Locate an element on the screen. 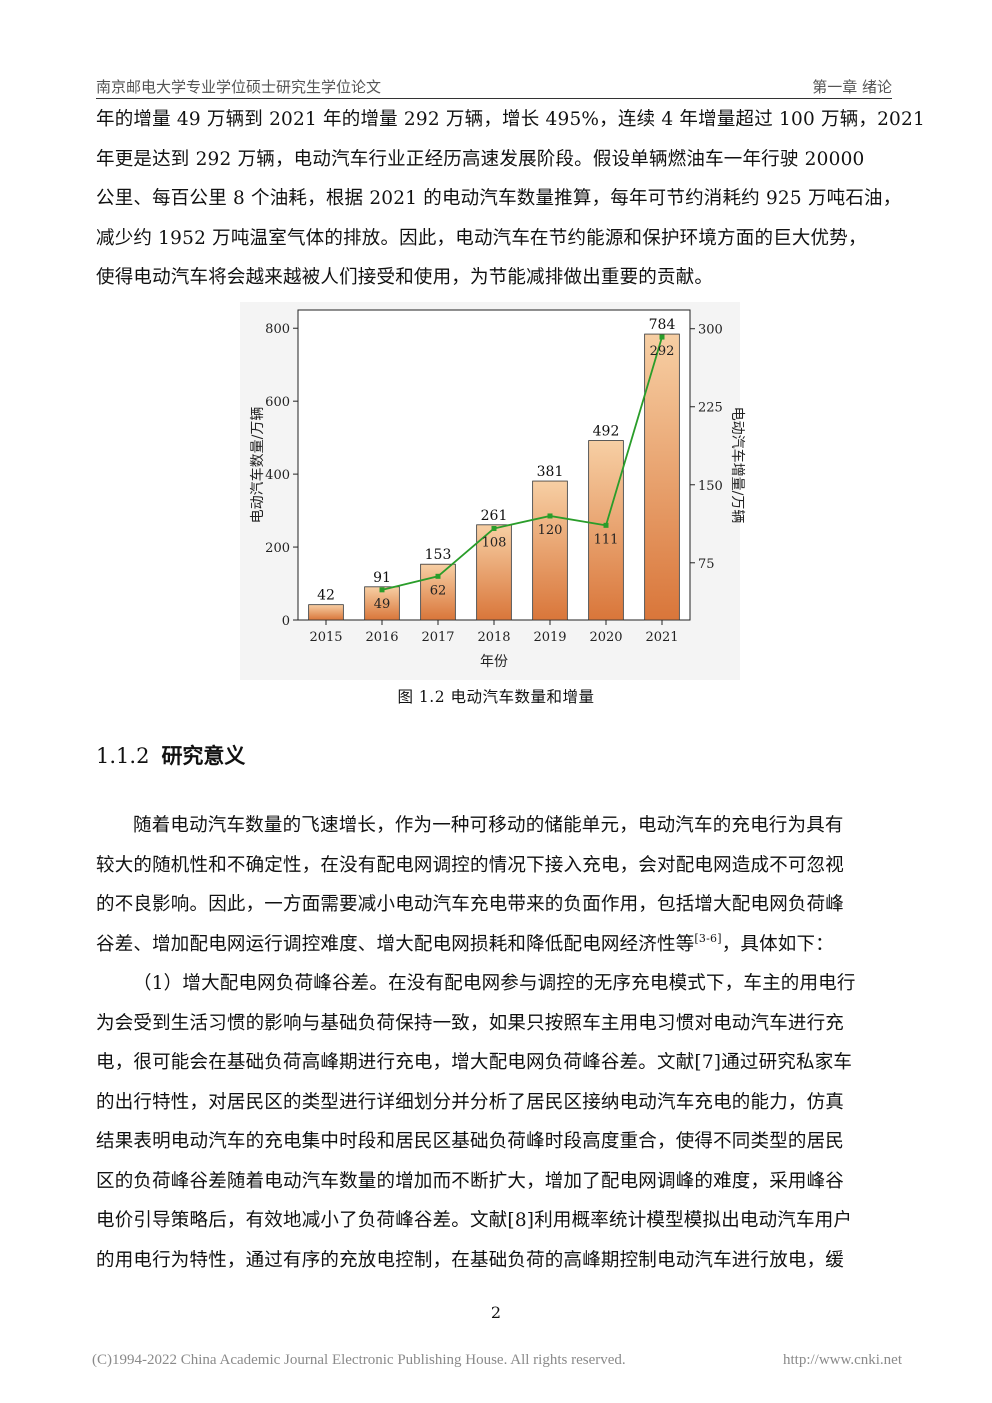  x-tick-label: 2016 is located at coordinates (381, 637).